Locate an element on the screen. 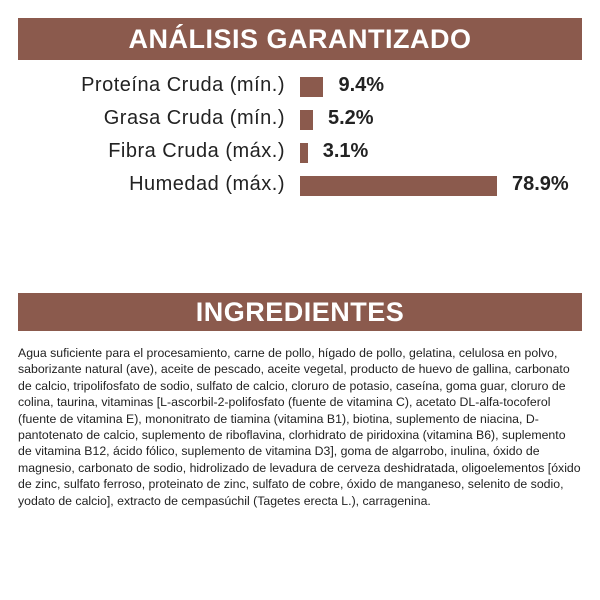 The width and height of the screenshot is (600, 600). category-label: Humedad (máx.) is located at coordinates (207, 184).